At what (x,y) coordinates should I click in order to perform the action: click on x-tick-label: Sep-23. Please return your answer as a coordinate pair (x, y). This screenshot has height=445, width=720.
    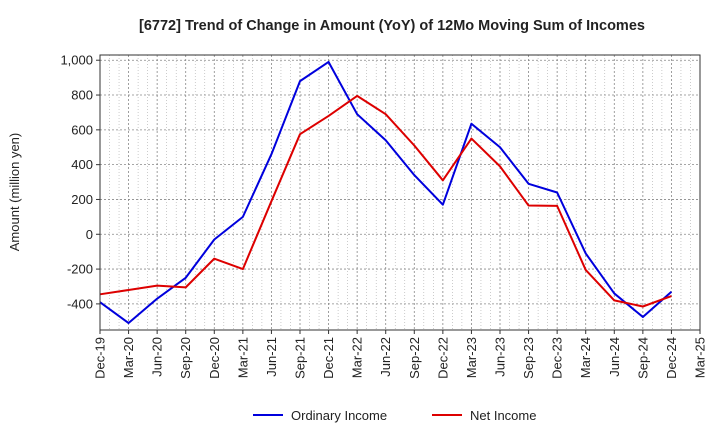
    Looking at the image, I should click on (528, 358).